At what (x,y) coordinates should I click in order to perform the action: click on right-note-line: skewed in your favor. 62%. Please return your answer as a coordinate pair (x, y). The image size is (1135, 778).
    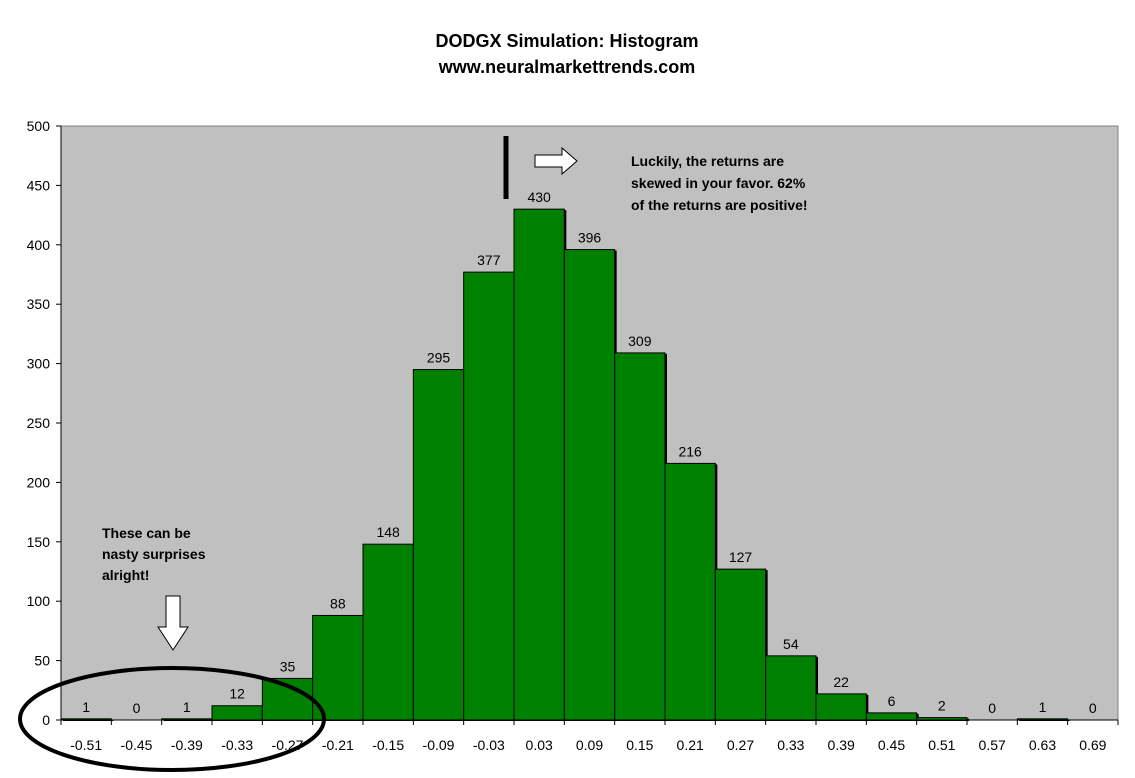
    Looking at the image, I should click on (718, 183).